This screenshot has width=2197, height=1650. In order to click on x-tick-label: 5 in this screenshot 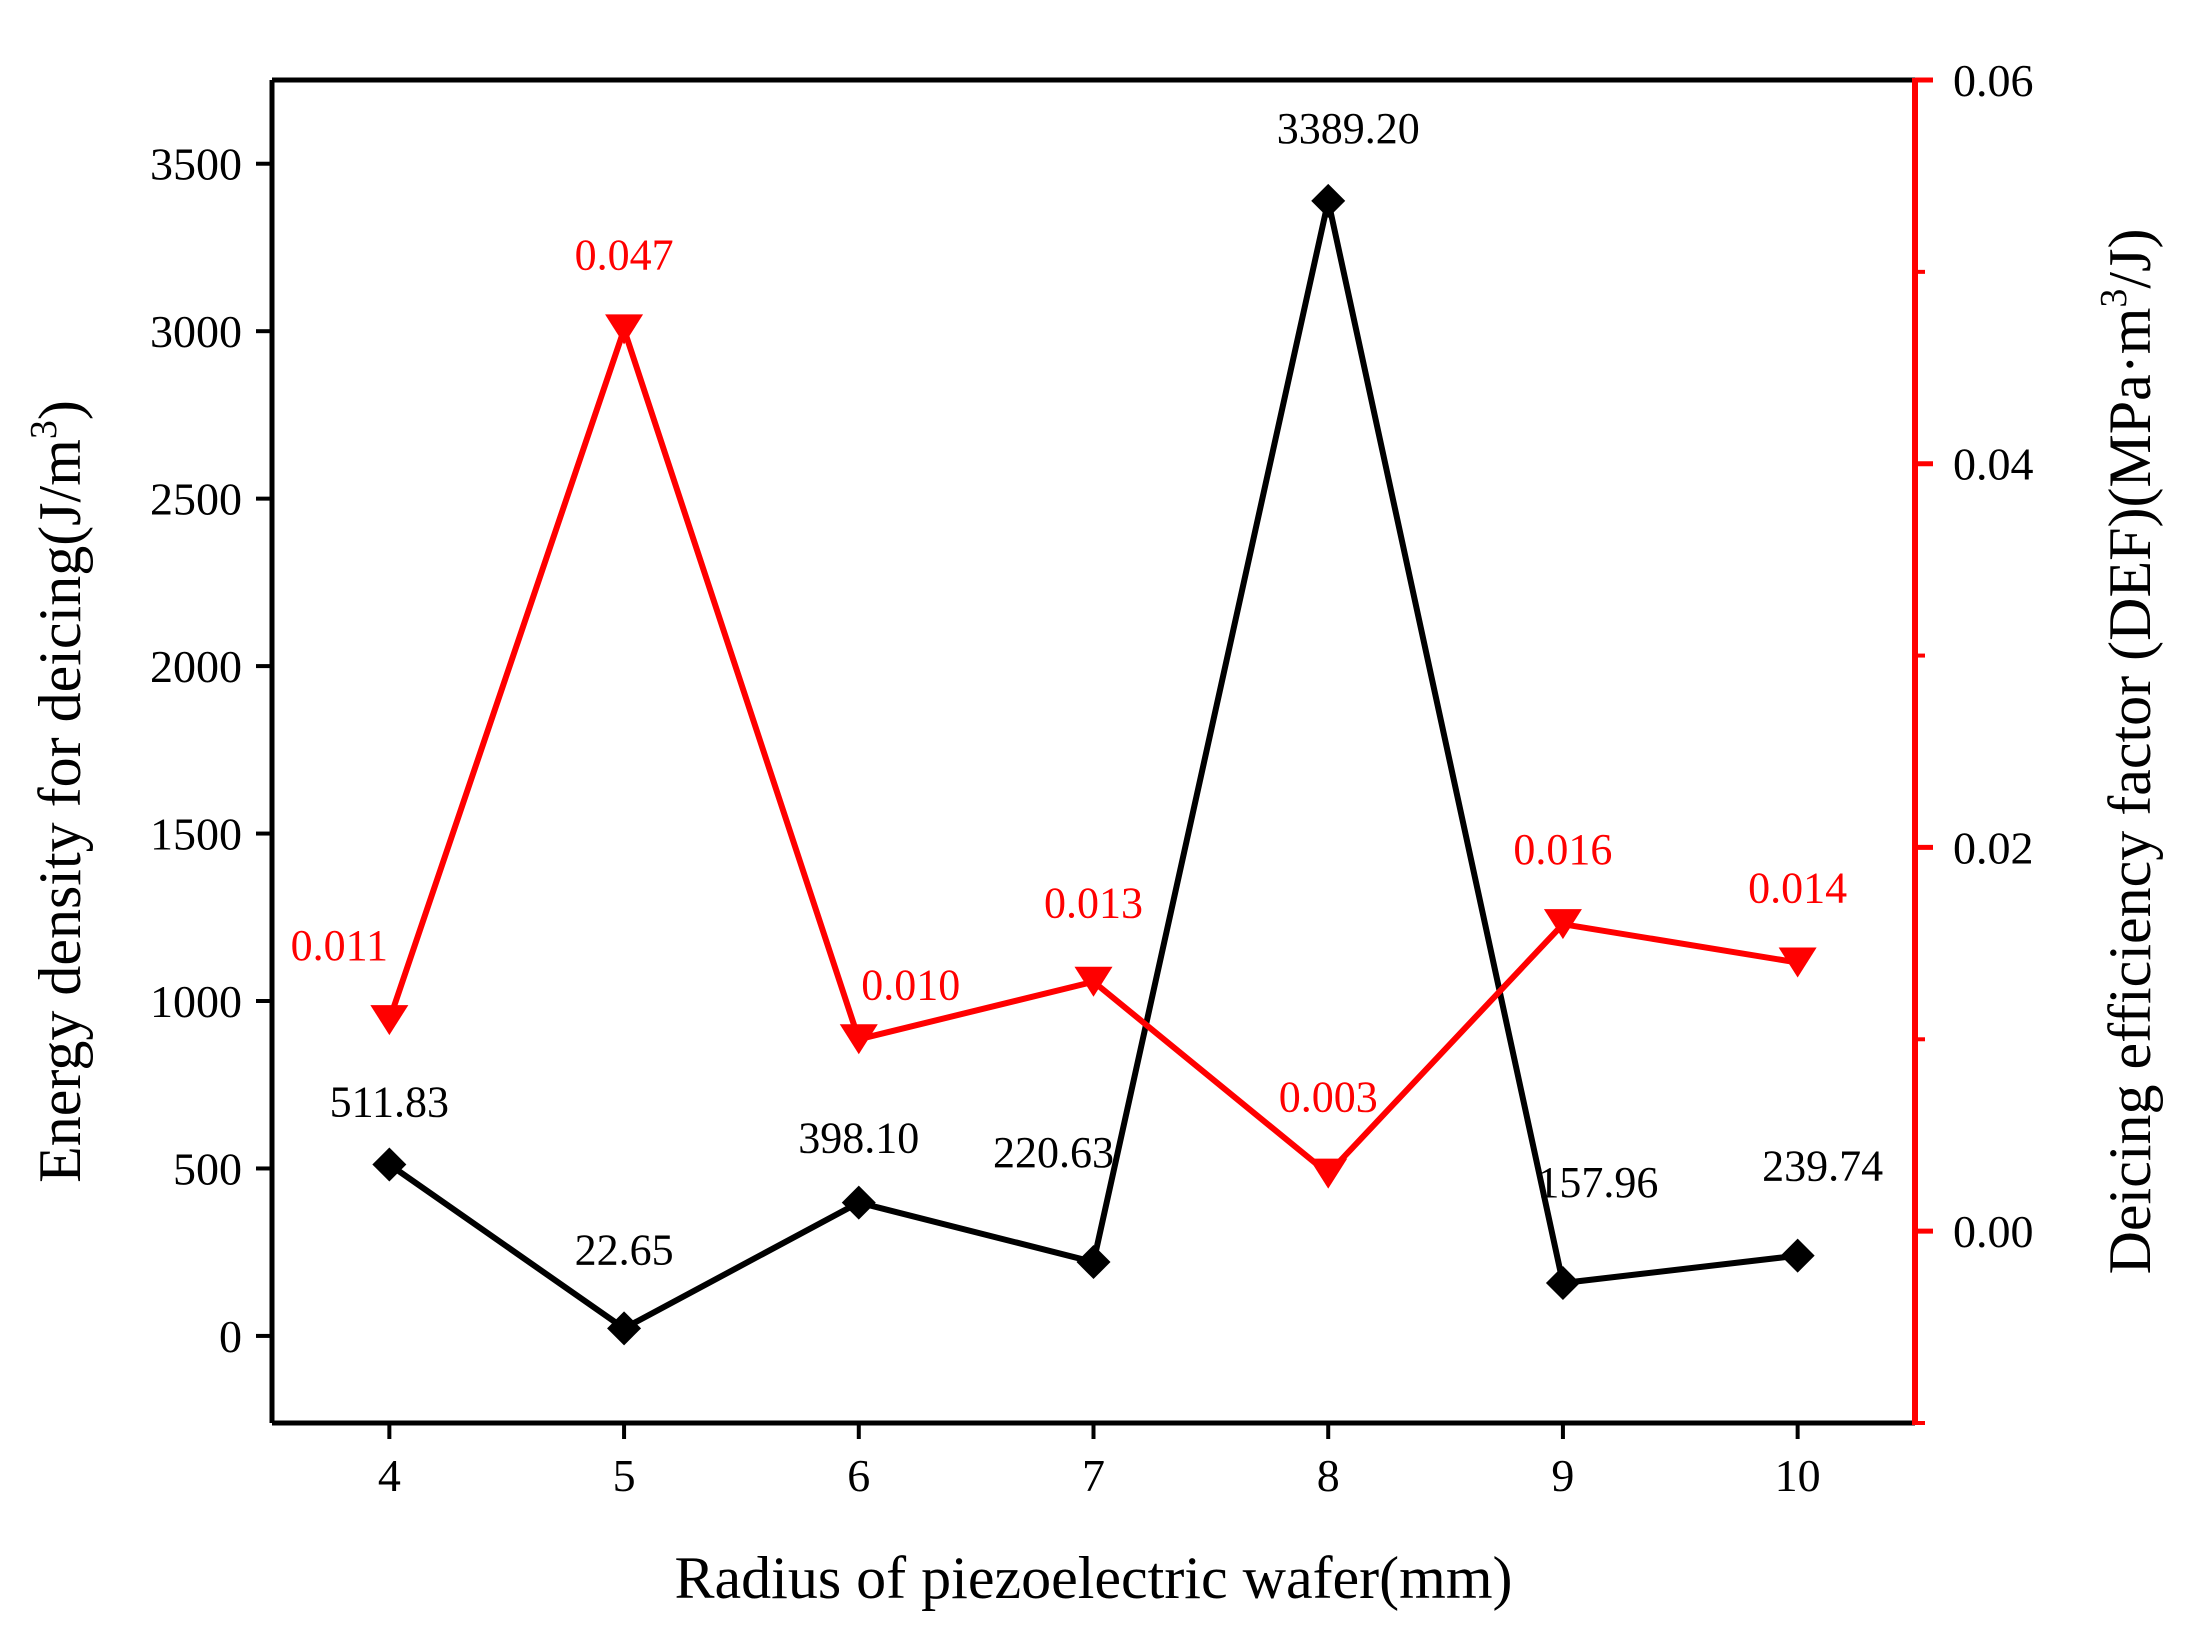, I will do `click(624, 1475)`.